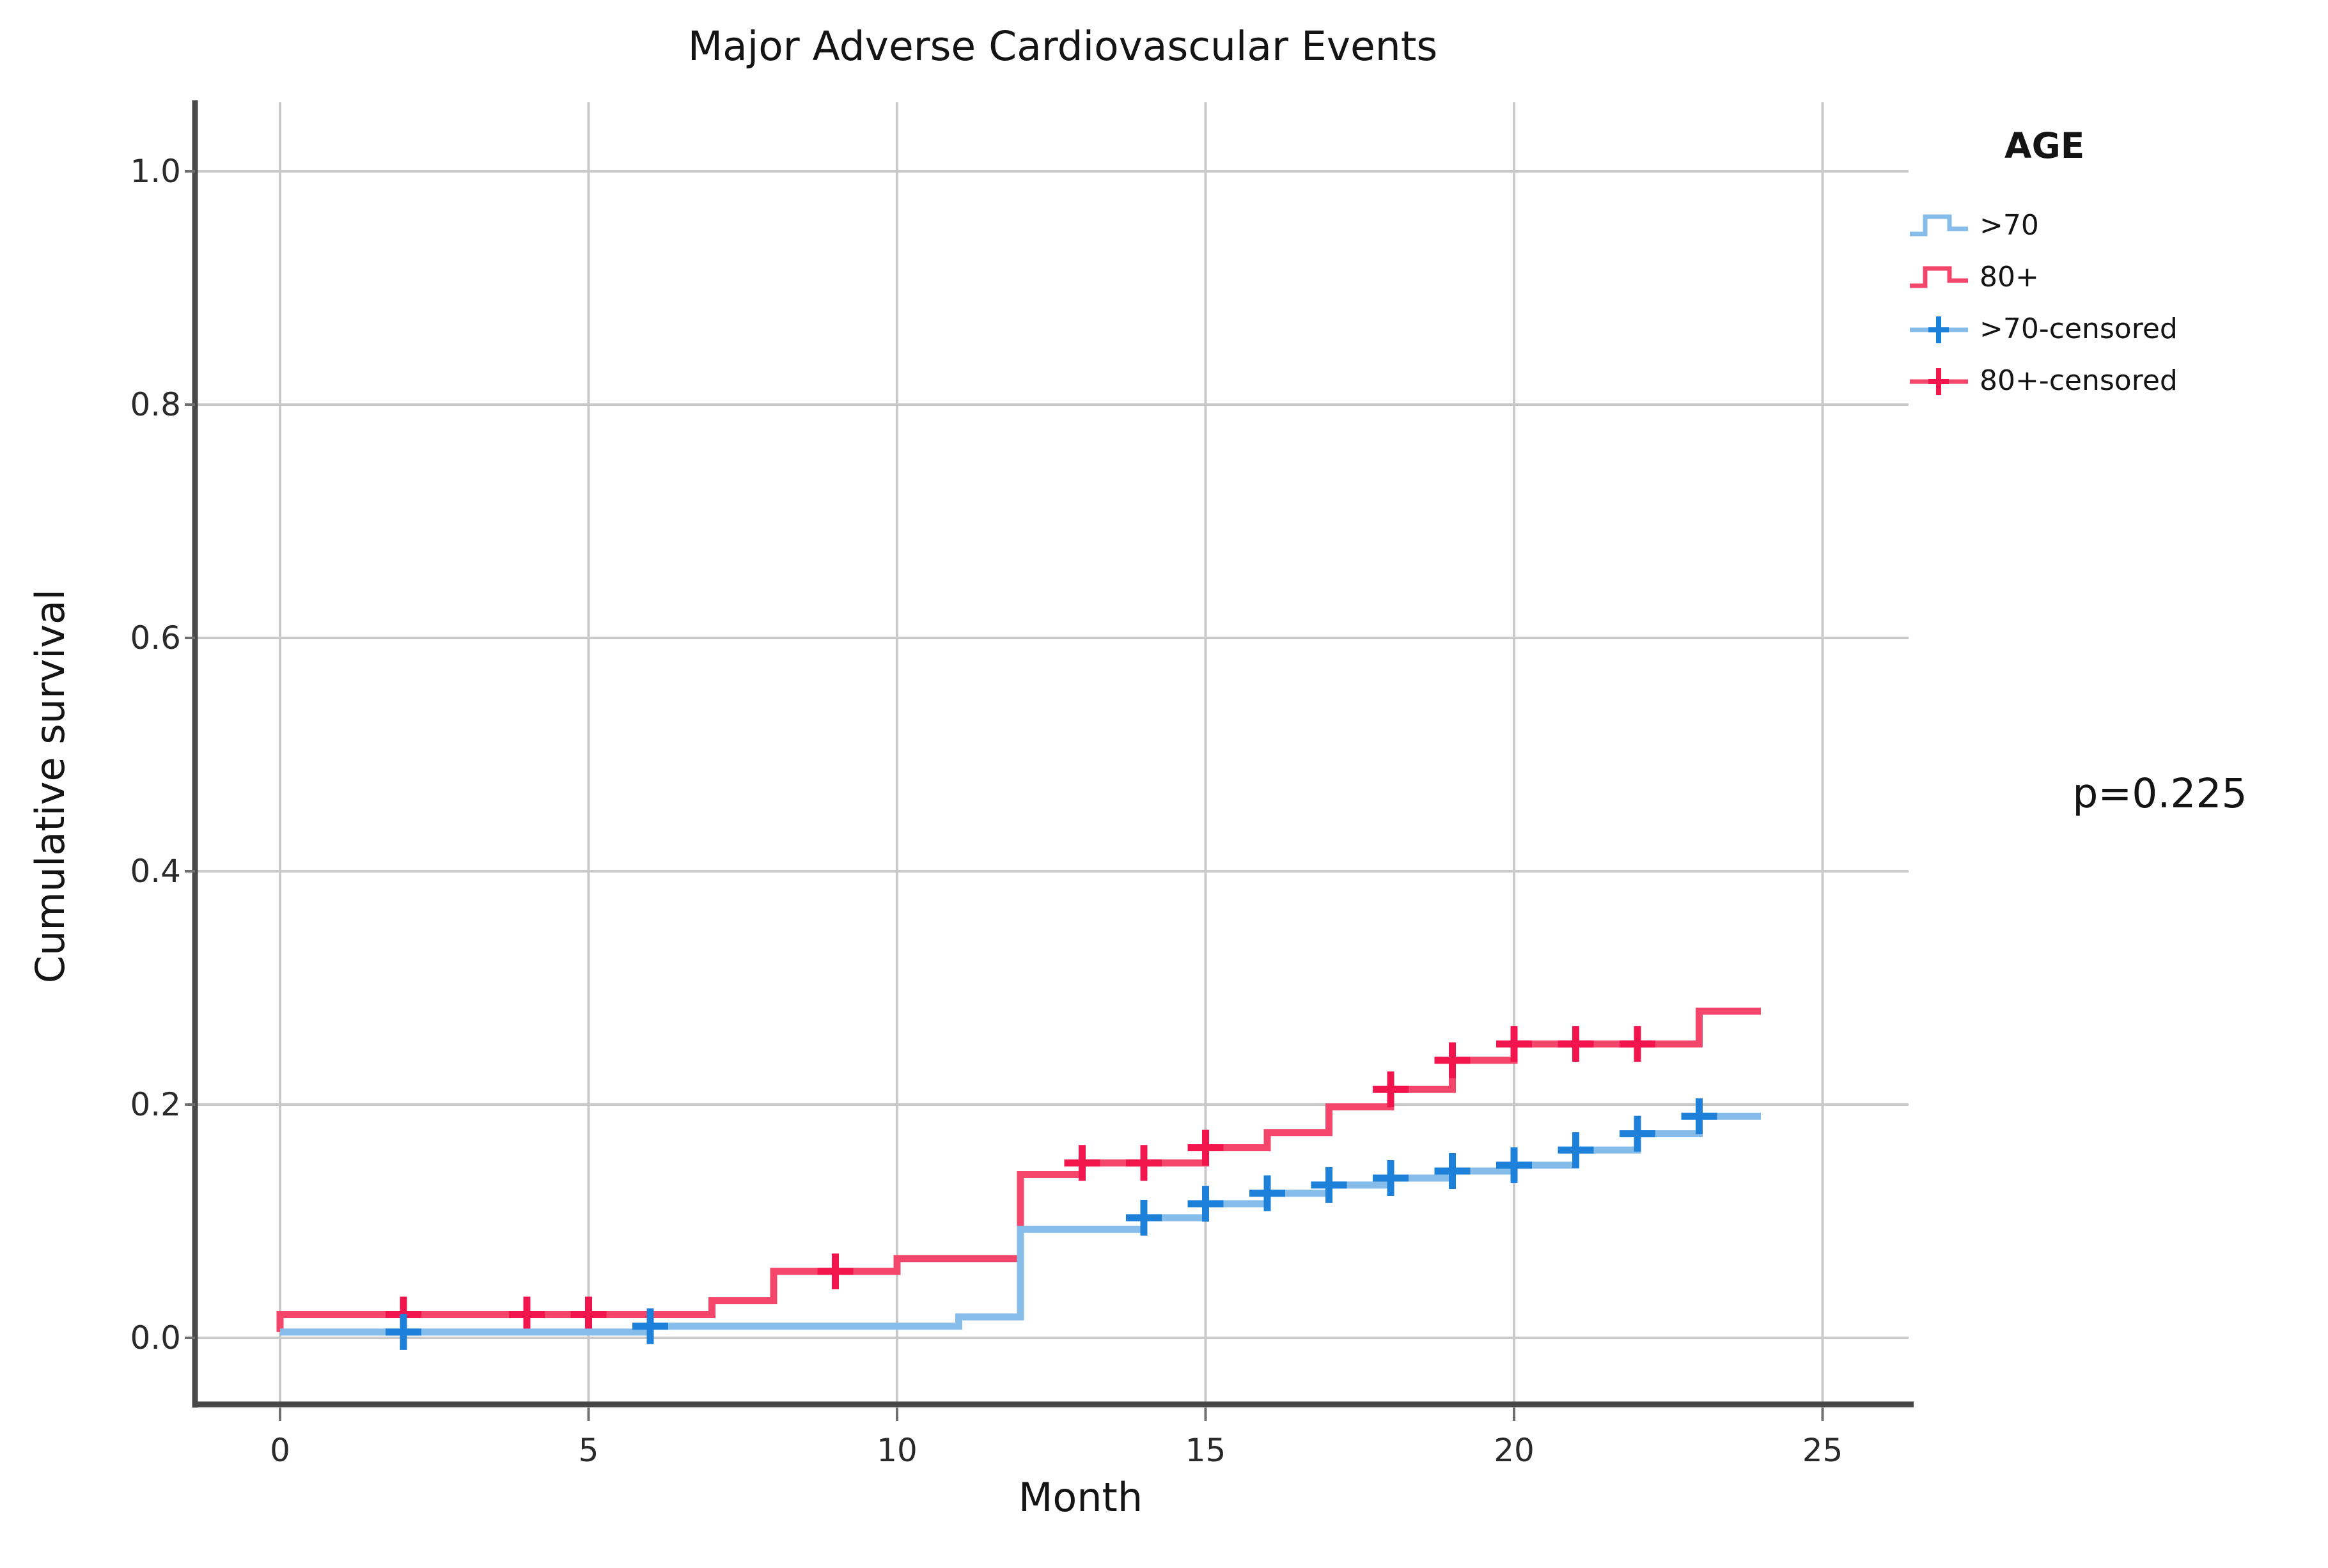 The height and width of the screenshot is (1568, 2328). What do you see at coordinates (155, 1104) in the screenshot?
I see `y-tick-label: 0.2` at bounding box center [155, 1104].